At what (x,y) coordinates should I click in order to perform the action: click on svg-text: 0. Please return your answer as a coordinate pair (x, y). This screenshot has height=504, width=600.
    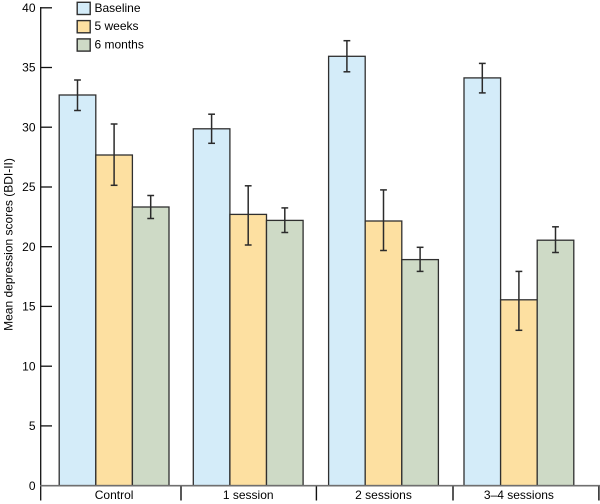
    Looking at the image, I should click on (32, 486).